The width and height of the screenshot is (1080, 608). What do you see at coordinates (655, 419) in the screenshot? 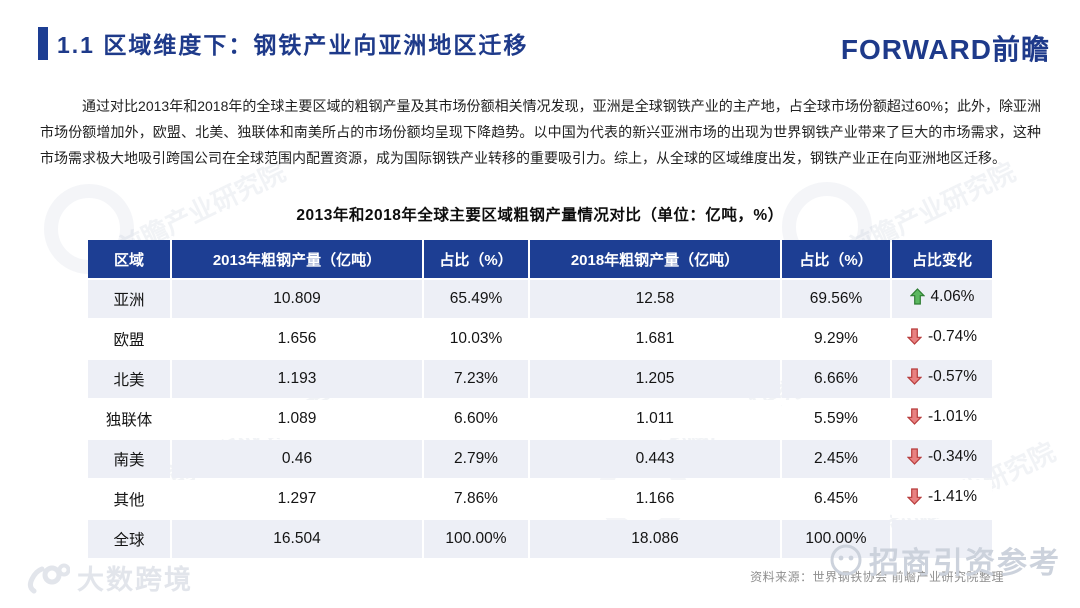
I see `cell-prod2018: 1.011` at bounding box center [655, 419].